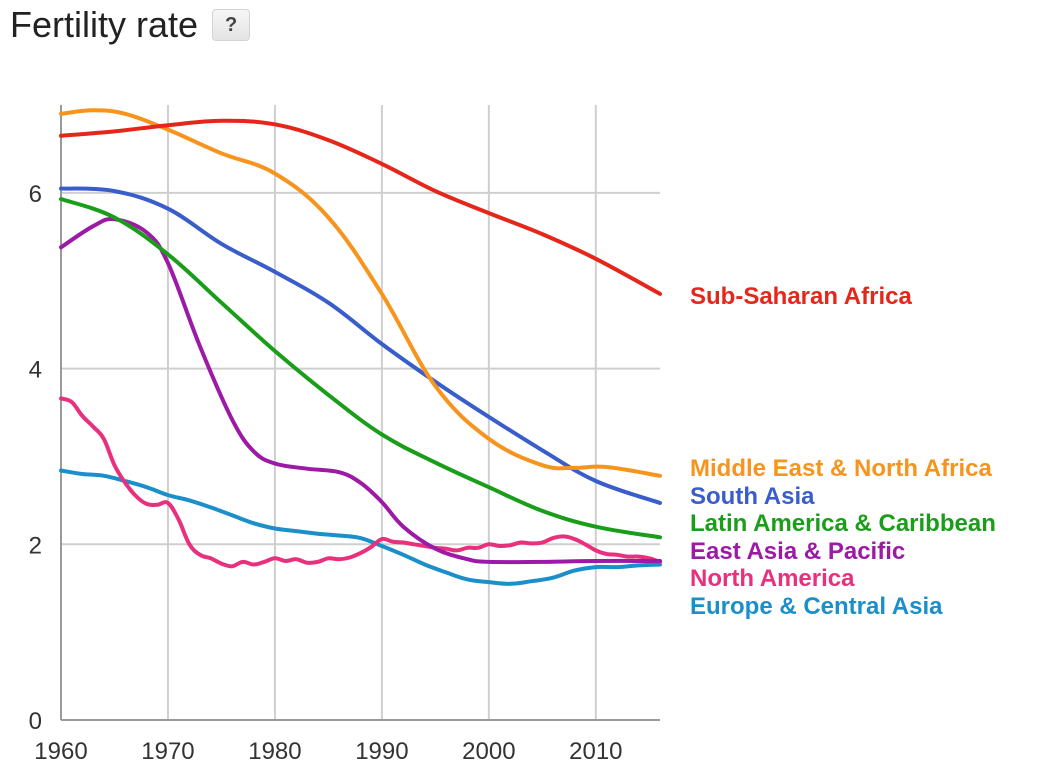  What do you see at coordinates (360, 527) in the screenshot?
I see `series-line-europe-and-central-asia` at bounding box center [360, 527].